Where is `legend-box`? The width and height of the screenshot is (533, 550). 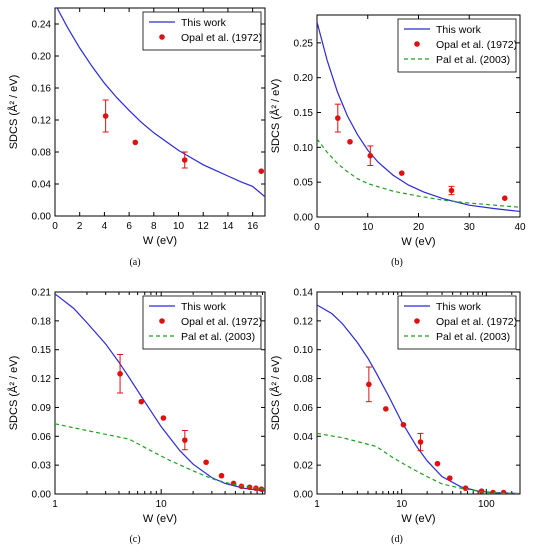
legend-box is located at coordinates (202, 31).